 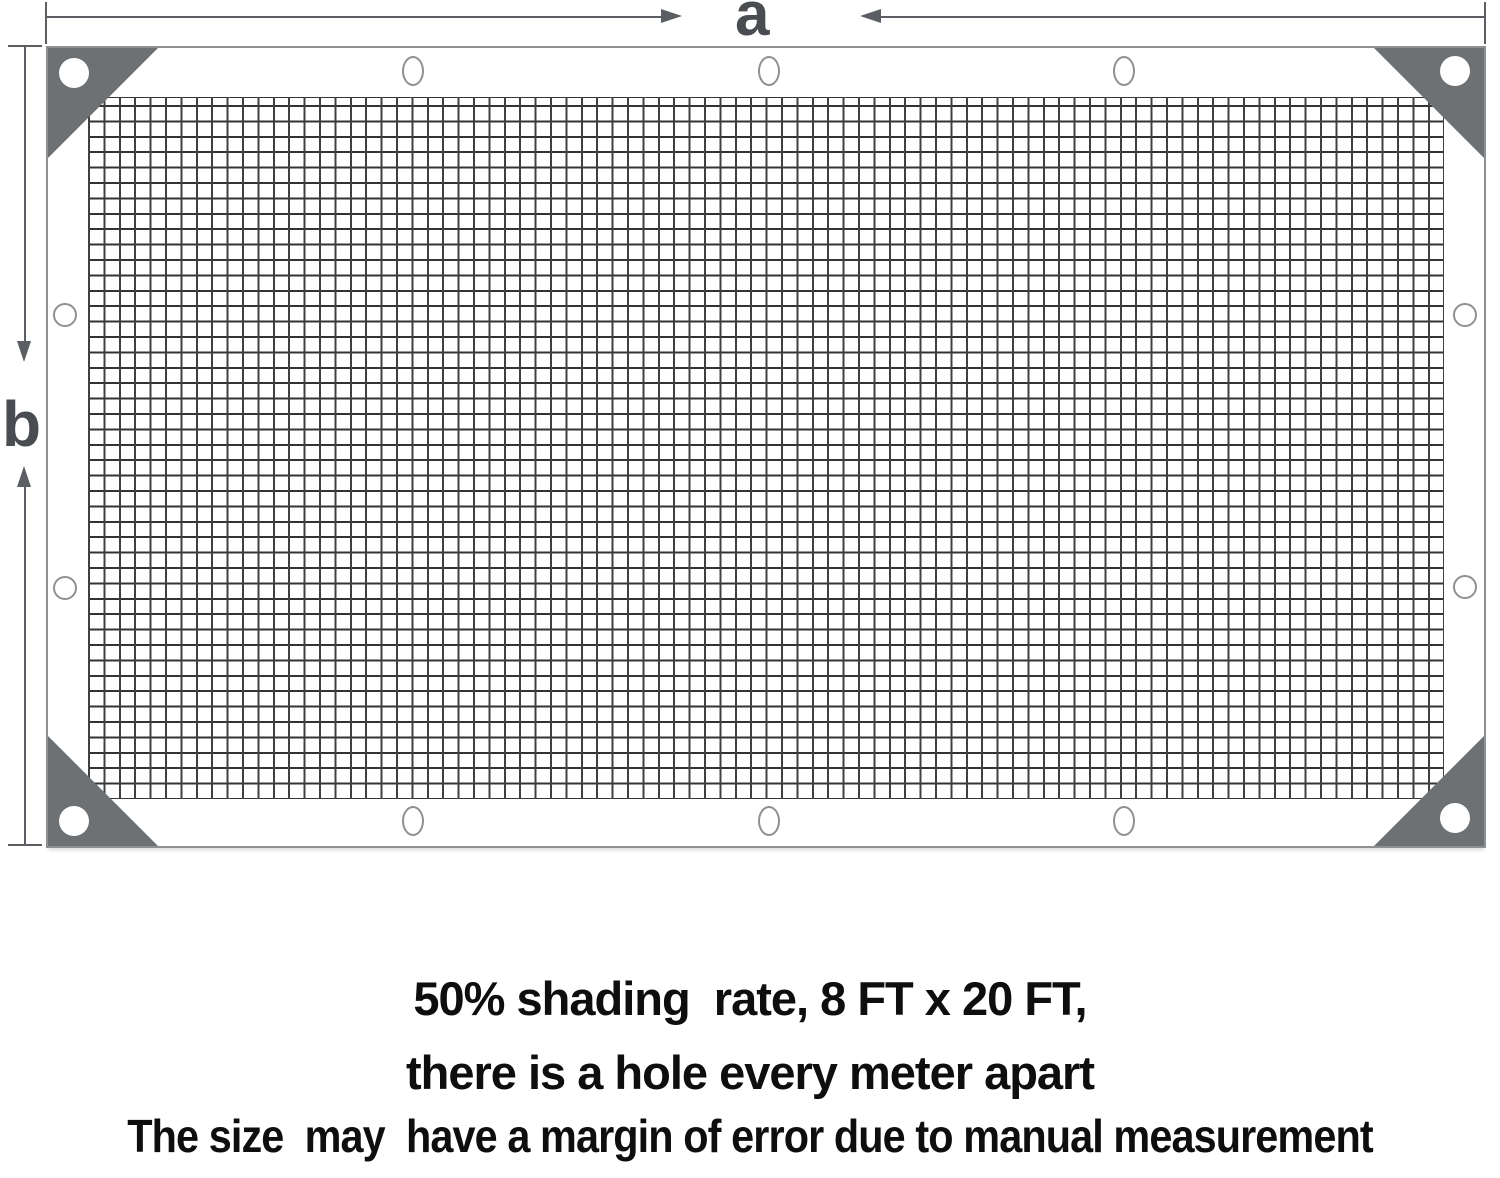 I want to click on dim-label-b: b, so click(x=22, y=424).